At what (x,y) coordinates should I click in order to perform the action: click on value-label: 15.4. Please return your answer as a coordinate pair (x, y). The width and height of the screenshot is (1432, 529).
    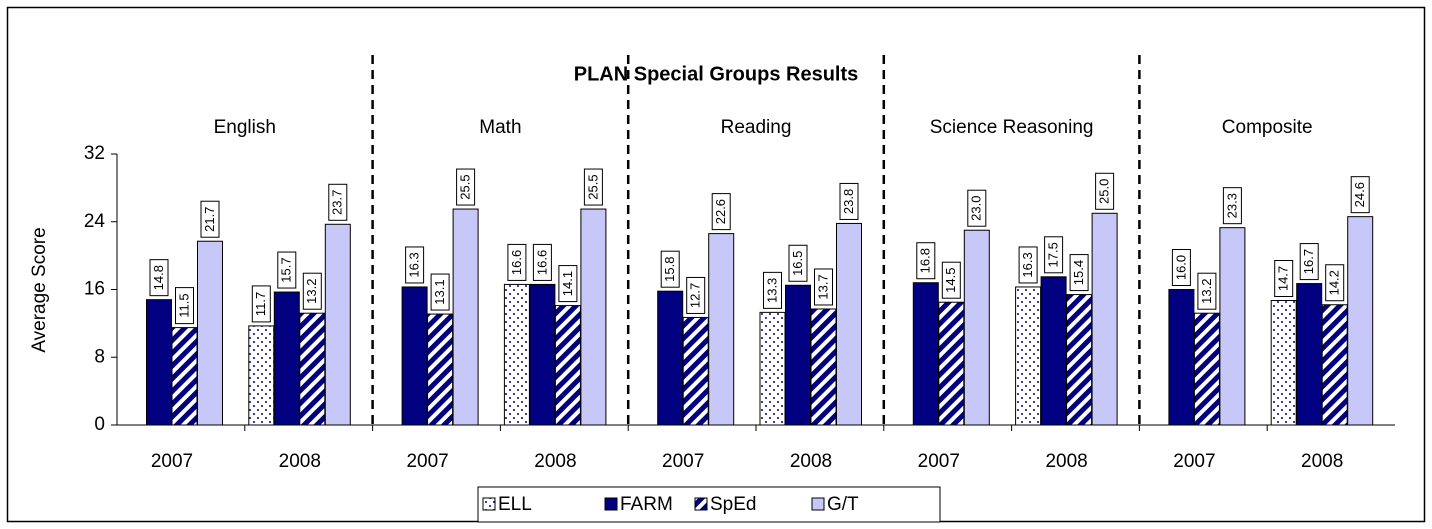
    Looking at the image, I should click on (1078, 272).